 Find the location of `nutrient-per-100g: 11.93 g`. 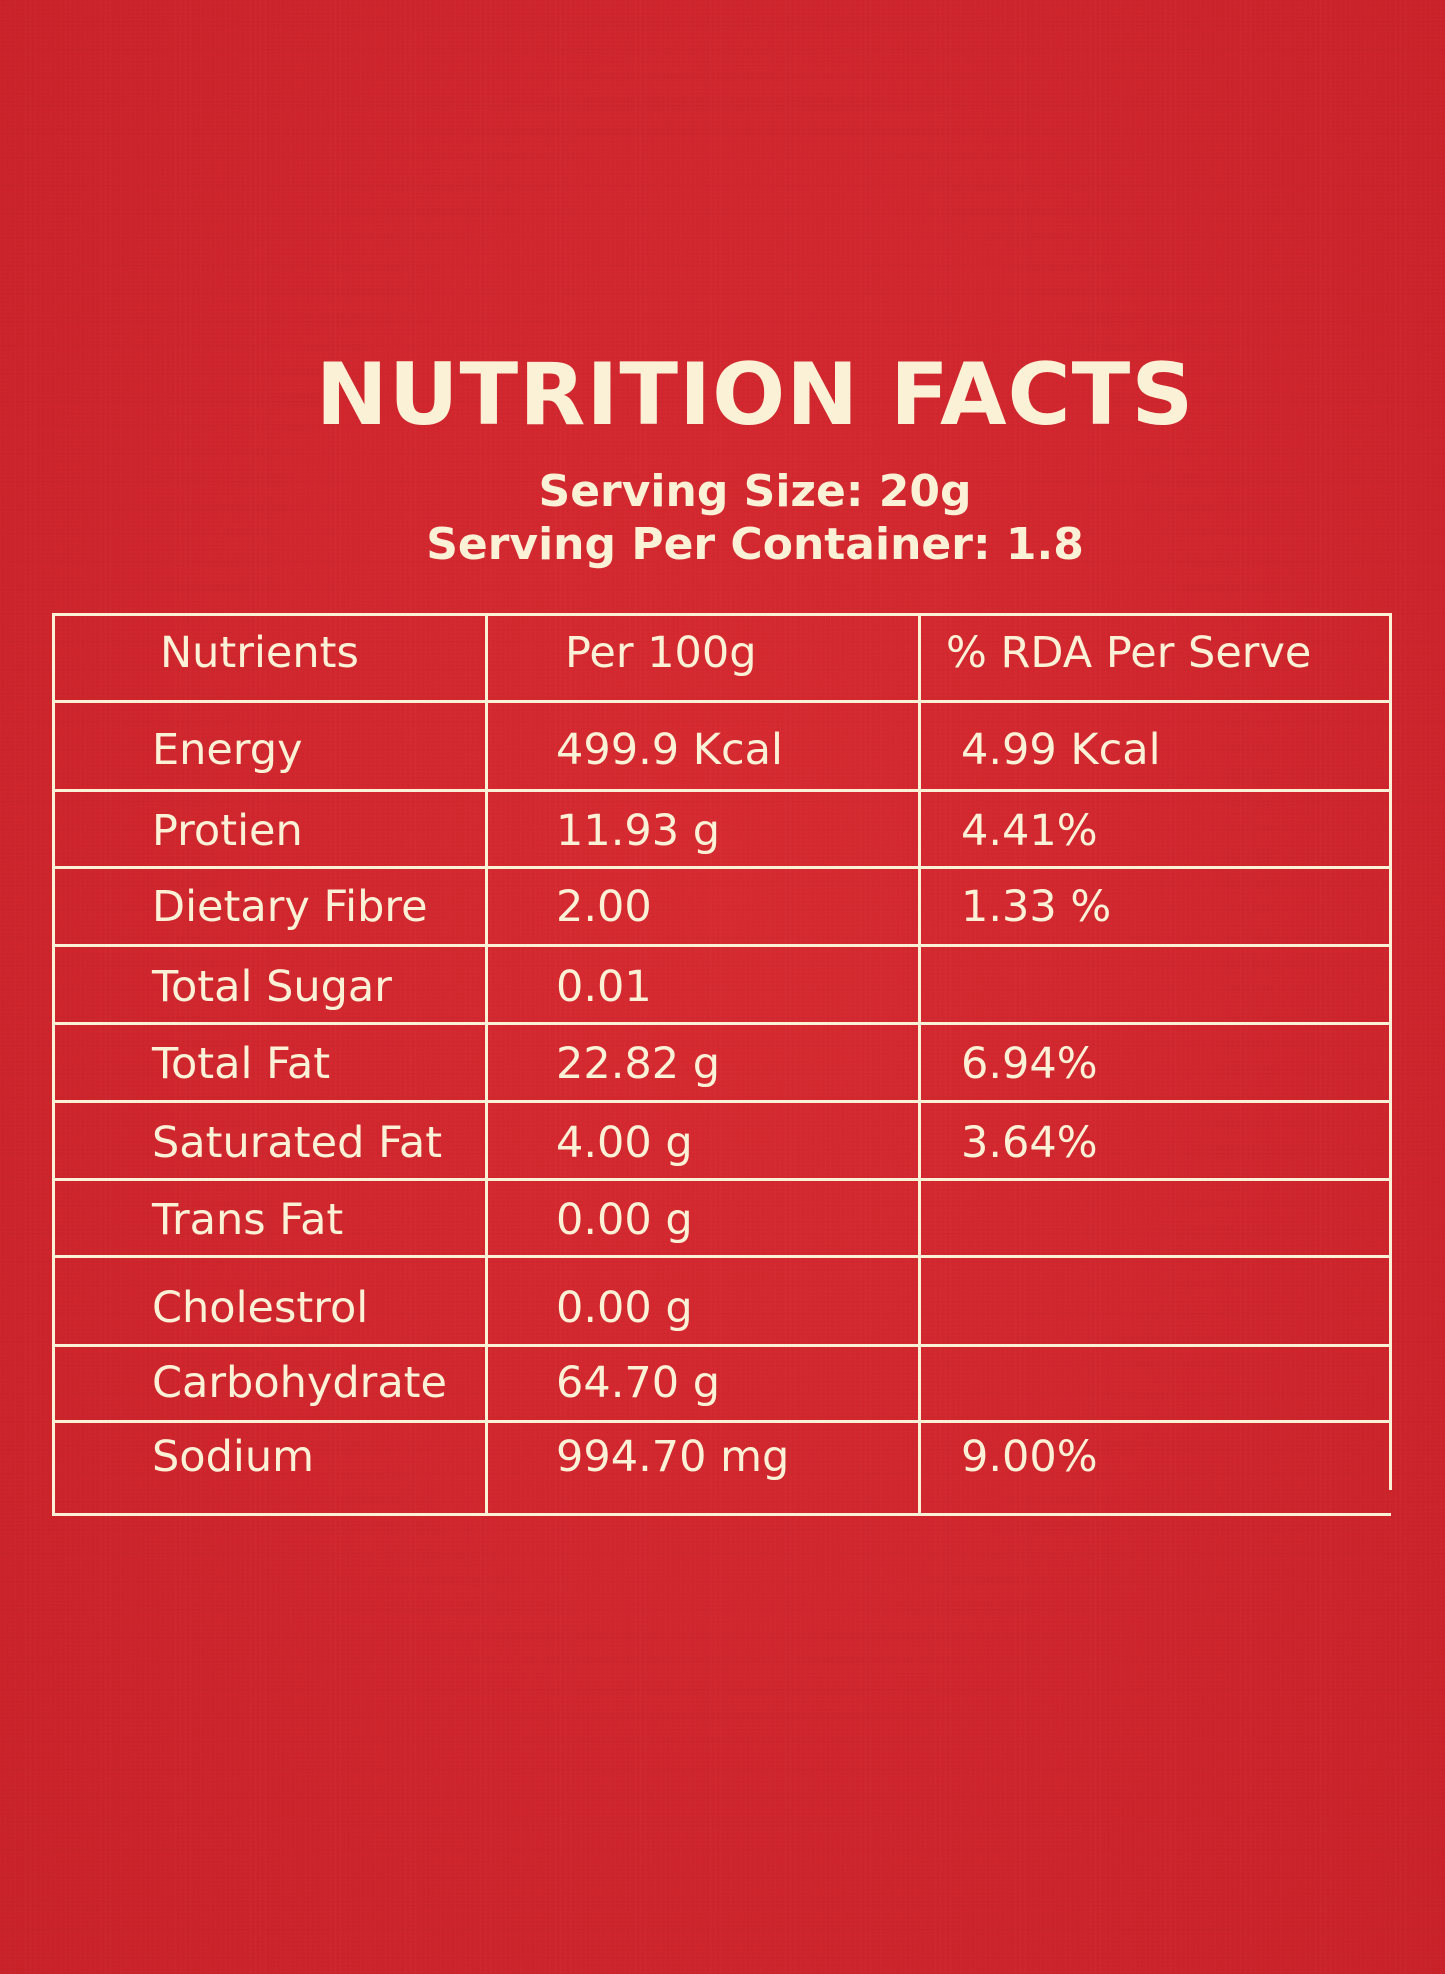

nutrient-per-100g: 11.93 g is located at coordinates (638, 831).